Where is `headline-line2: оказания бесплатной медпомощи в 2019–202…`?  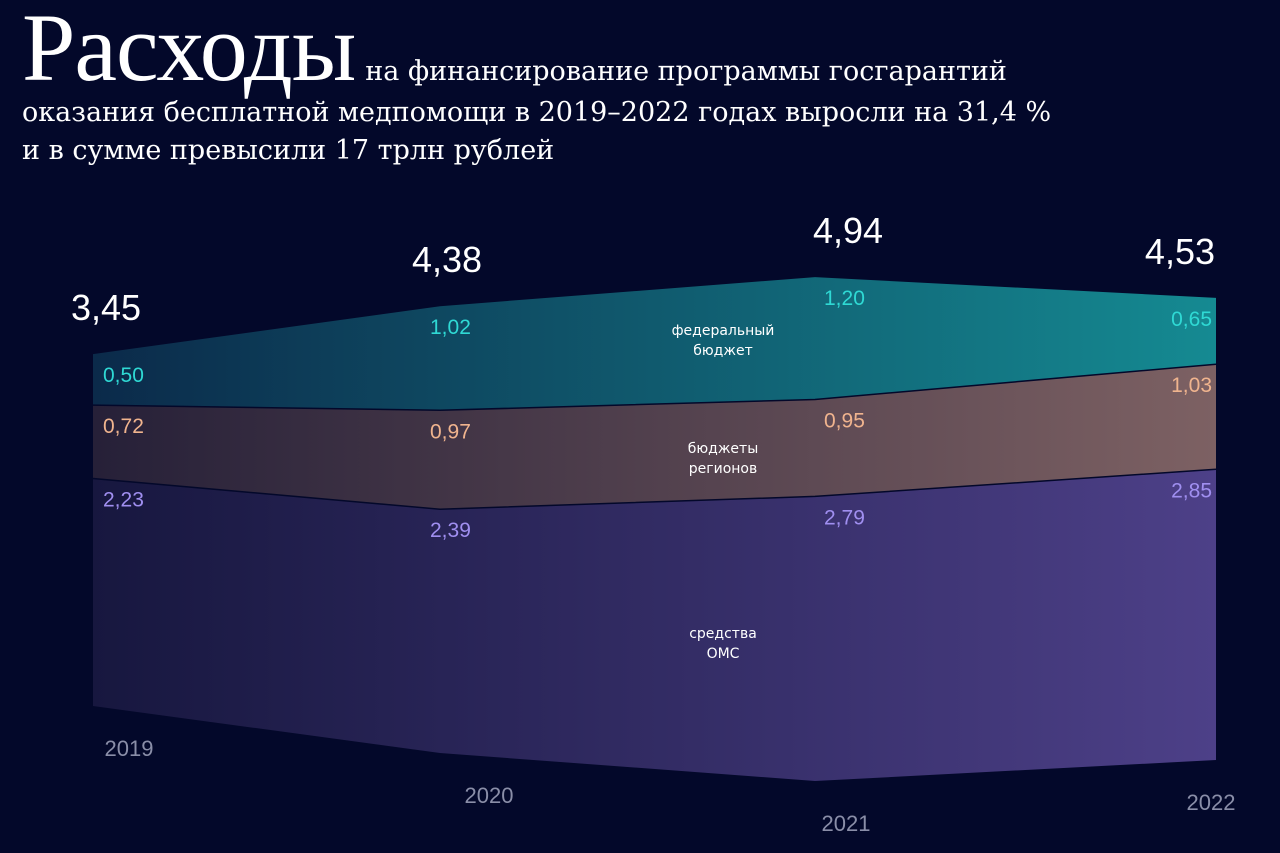 headline-line2: оказания бесплатной медпомощи в 2019–202… is located at coordinates (537, 112).